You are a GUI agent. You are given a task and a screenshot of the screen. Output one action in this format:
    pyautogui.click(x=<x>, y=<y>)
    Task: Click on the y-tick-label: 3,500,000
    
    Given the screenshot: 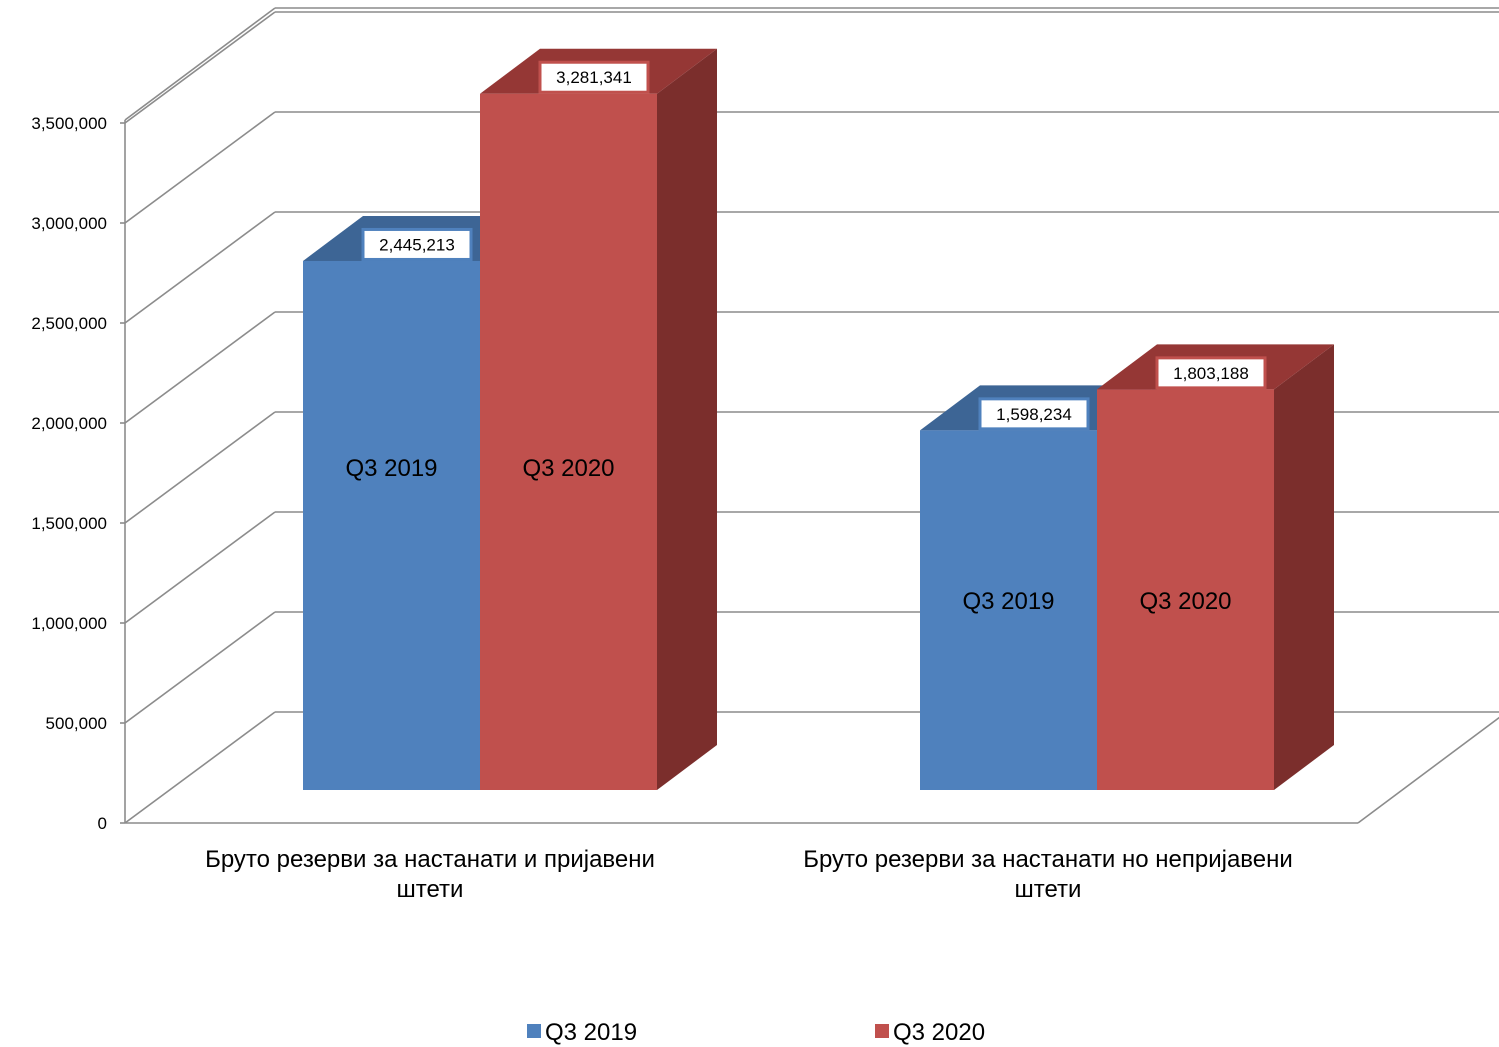 What is the action you would take?
    pyautogui.click(x=69, y=123)
    